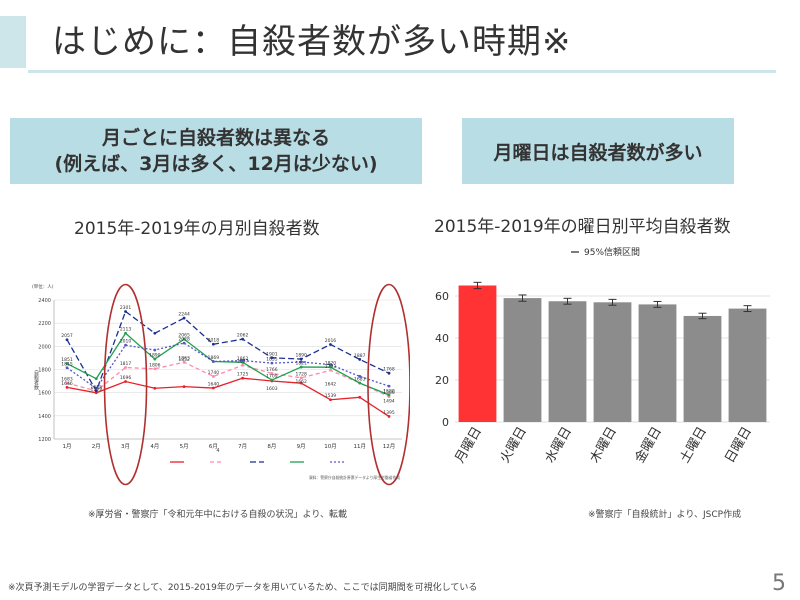 Image resolution: width=800 pixels, height=600 pixels. What do you see at coordinates (214, 373) in the screenshot?
I see `data-label: 1740` at bounding box center [214, 373].